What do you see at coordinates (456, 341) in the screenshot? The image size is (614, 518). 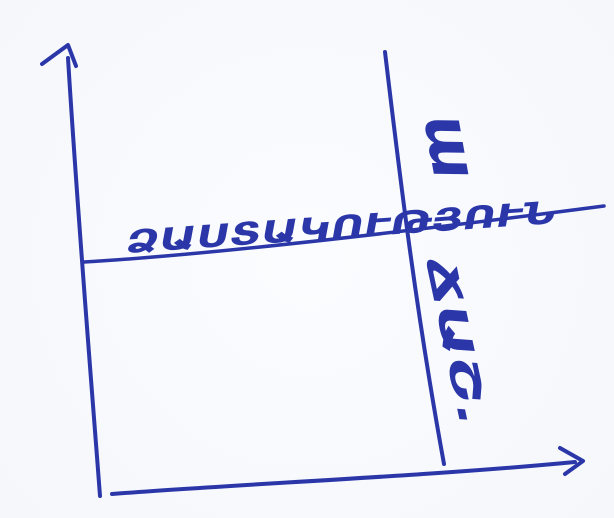 I see `label-lower-right: ՃԱՇ.` at bounding box center [456, 341].